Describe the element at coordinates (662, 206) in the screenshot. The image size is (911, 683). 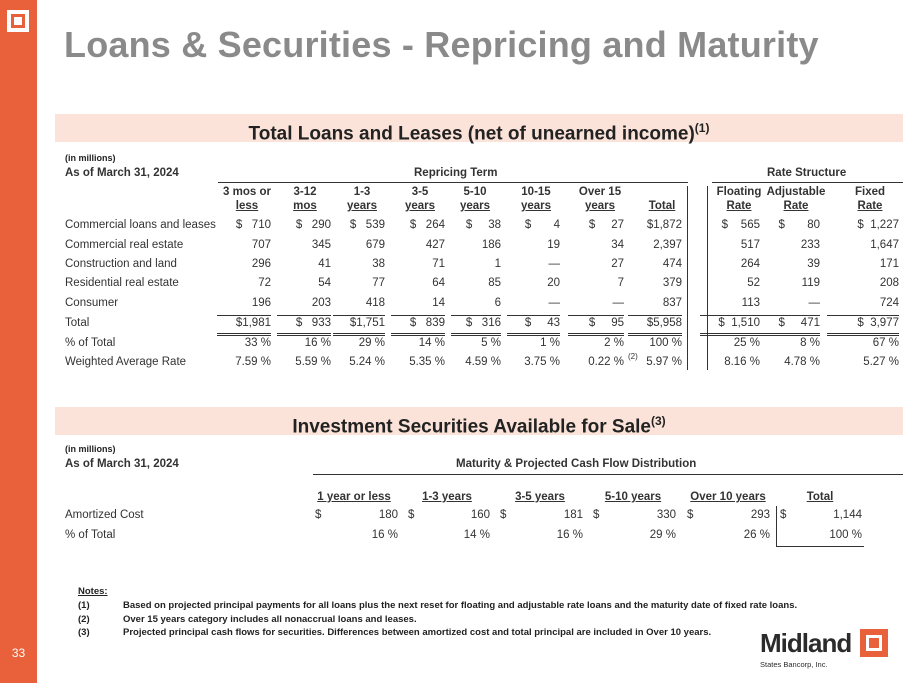
I see `loans-col-header: Total` at that location.